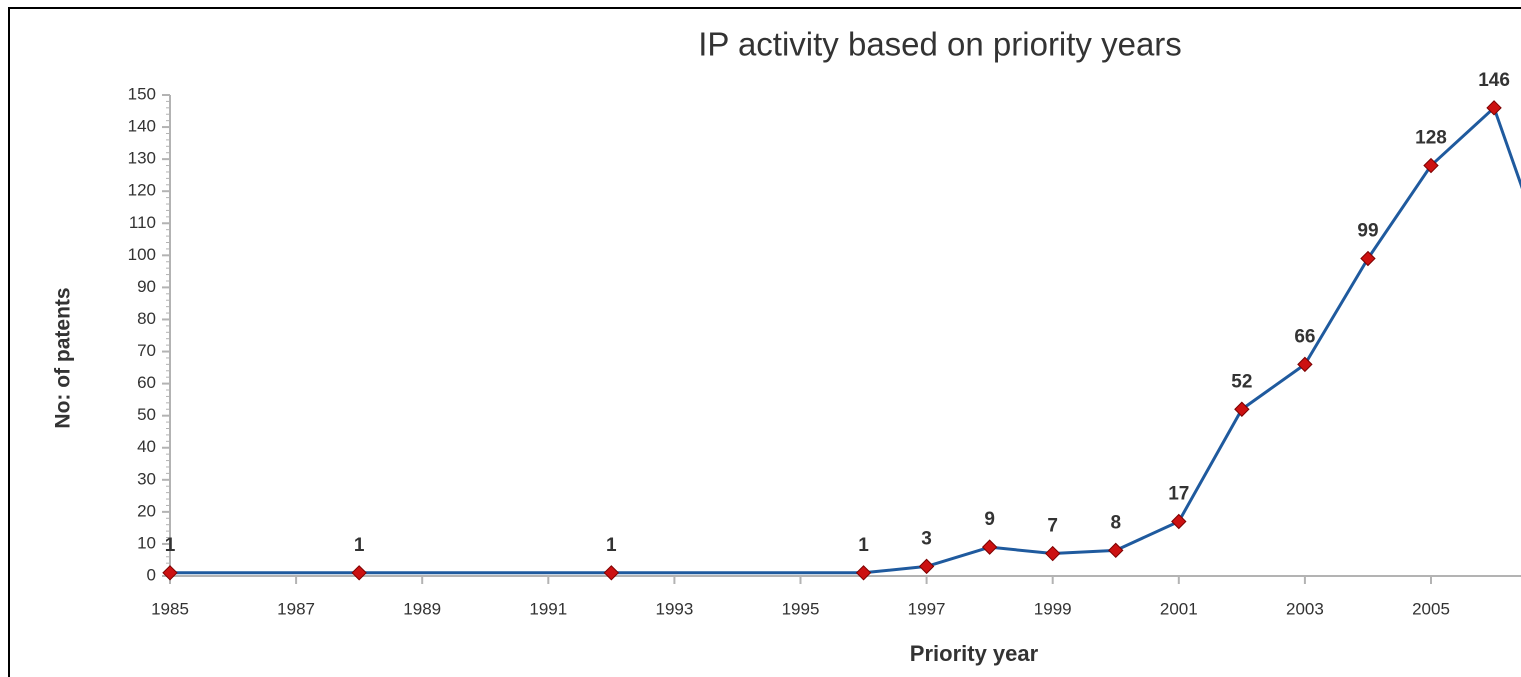 Image resolution: width=1521 pixels, height=677 pixels. I want to click on data-label: 146, so click(1494, 80).